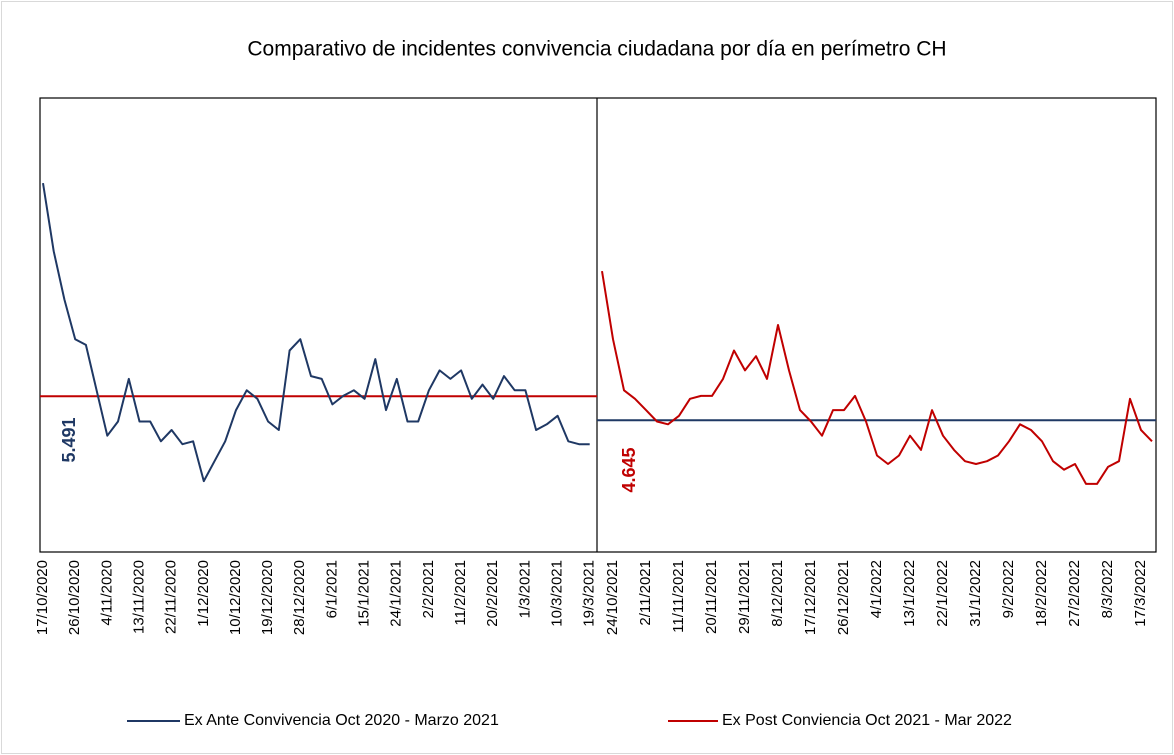 The height and width of the screenshot is (755, 1174). I want to click on x-tick-label: 10/12/2020, so click(235, 597).